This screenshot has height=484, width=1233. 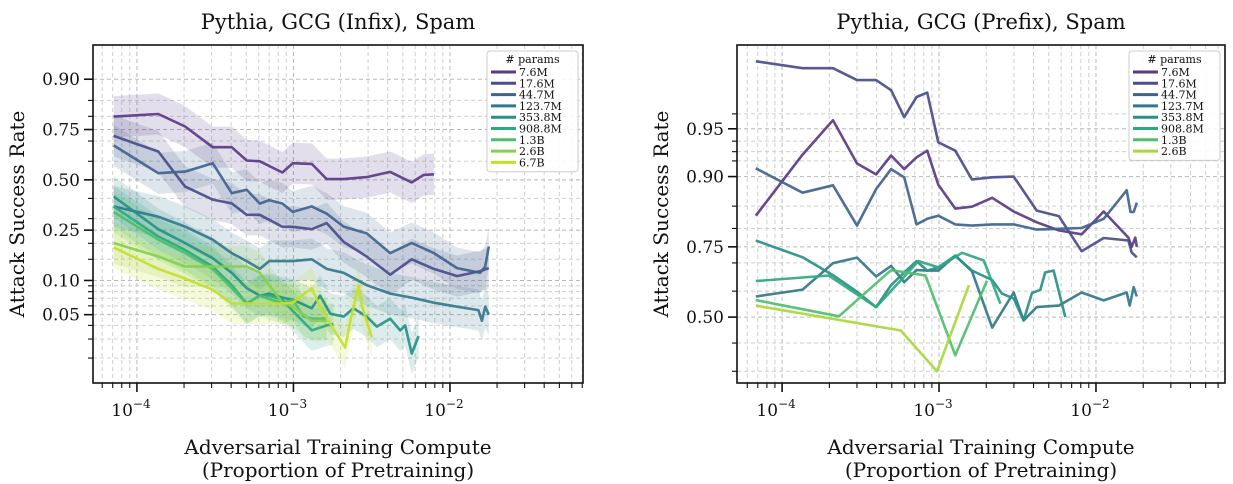 I want to click on chart-title: Pythia, GCG (Prefix), Spam, so click(x=980, y=22).